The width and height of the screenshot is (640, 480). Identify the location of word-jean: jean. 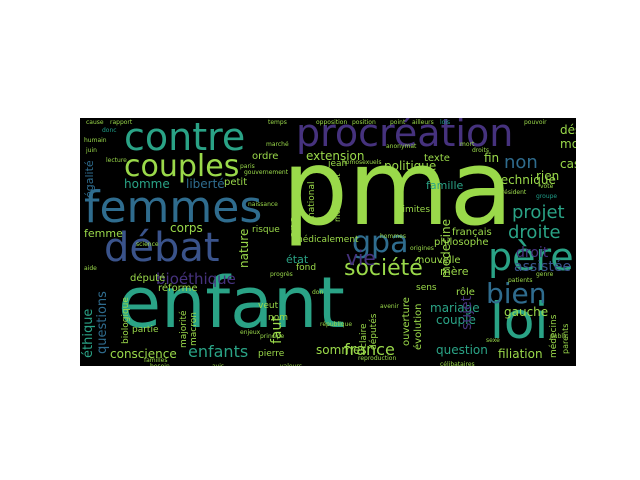
(338, 164).